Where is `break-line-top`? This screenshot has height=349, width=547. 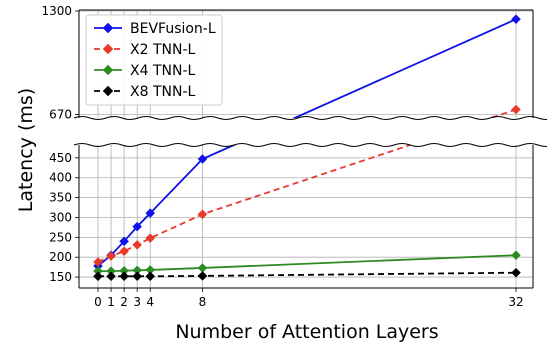 break-line-top is located at coordinates (310, 118).